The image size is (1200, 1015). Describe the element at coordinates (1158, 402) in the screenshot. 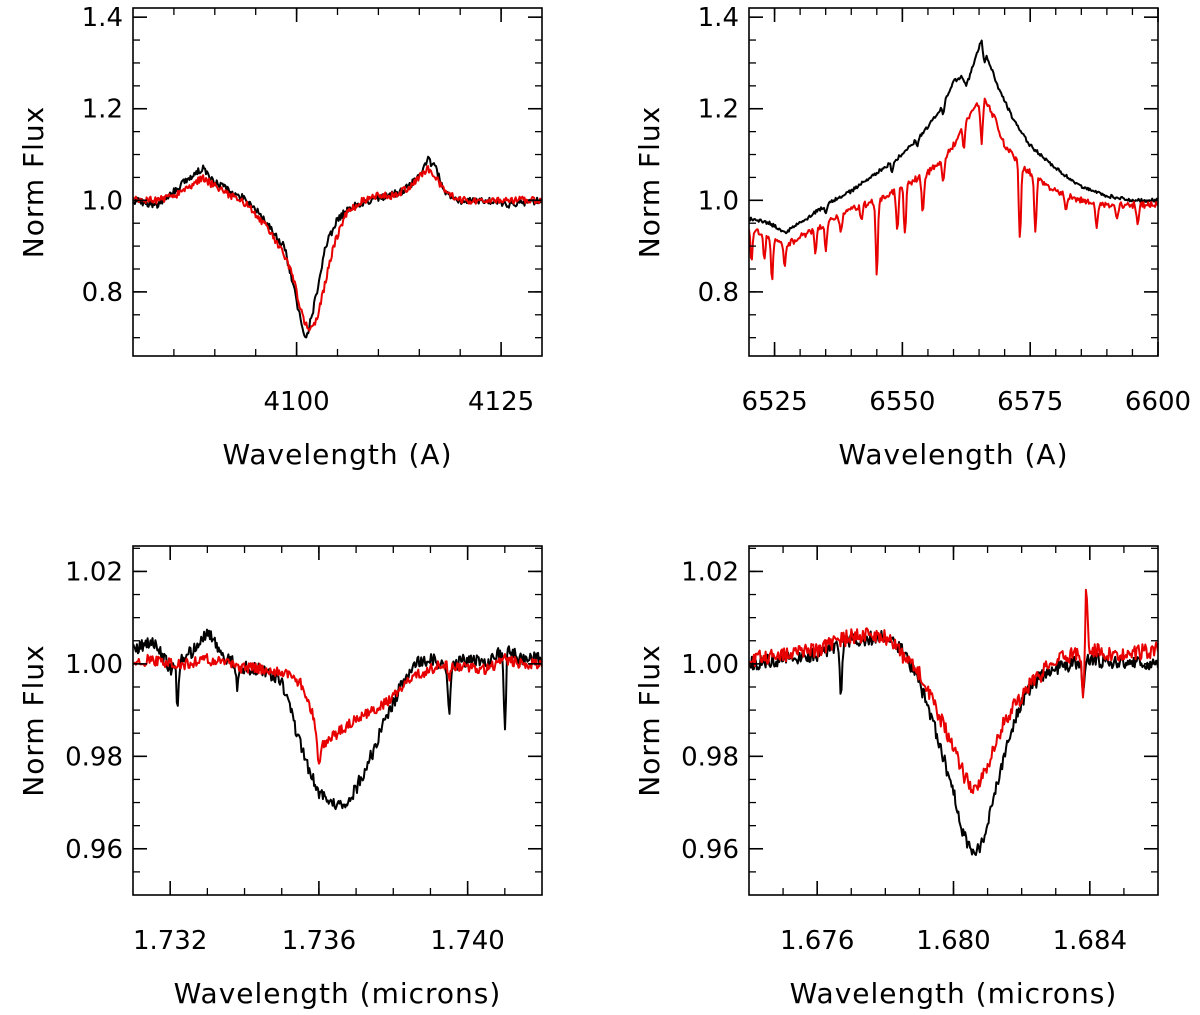

I see `x-tick-label: 6600` at that location.